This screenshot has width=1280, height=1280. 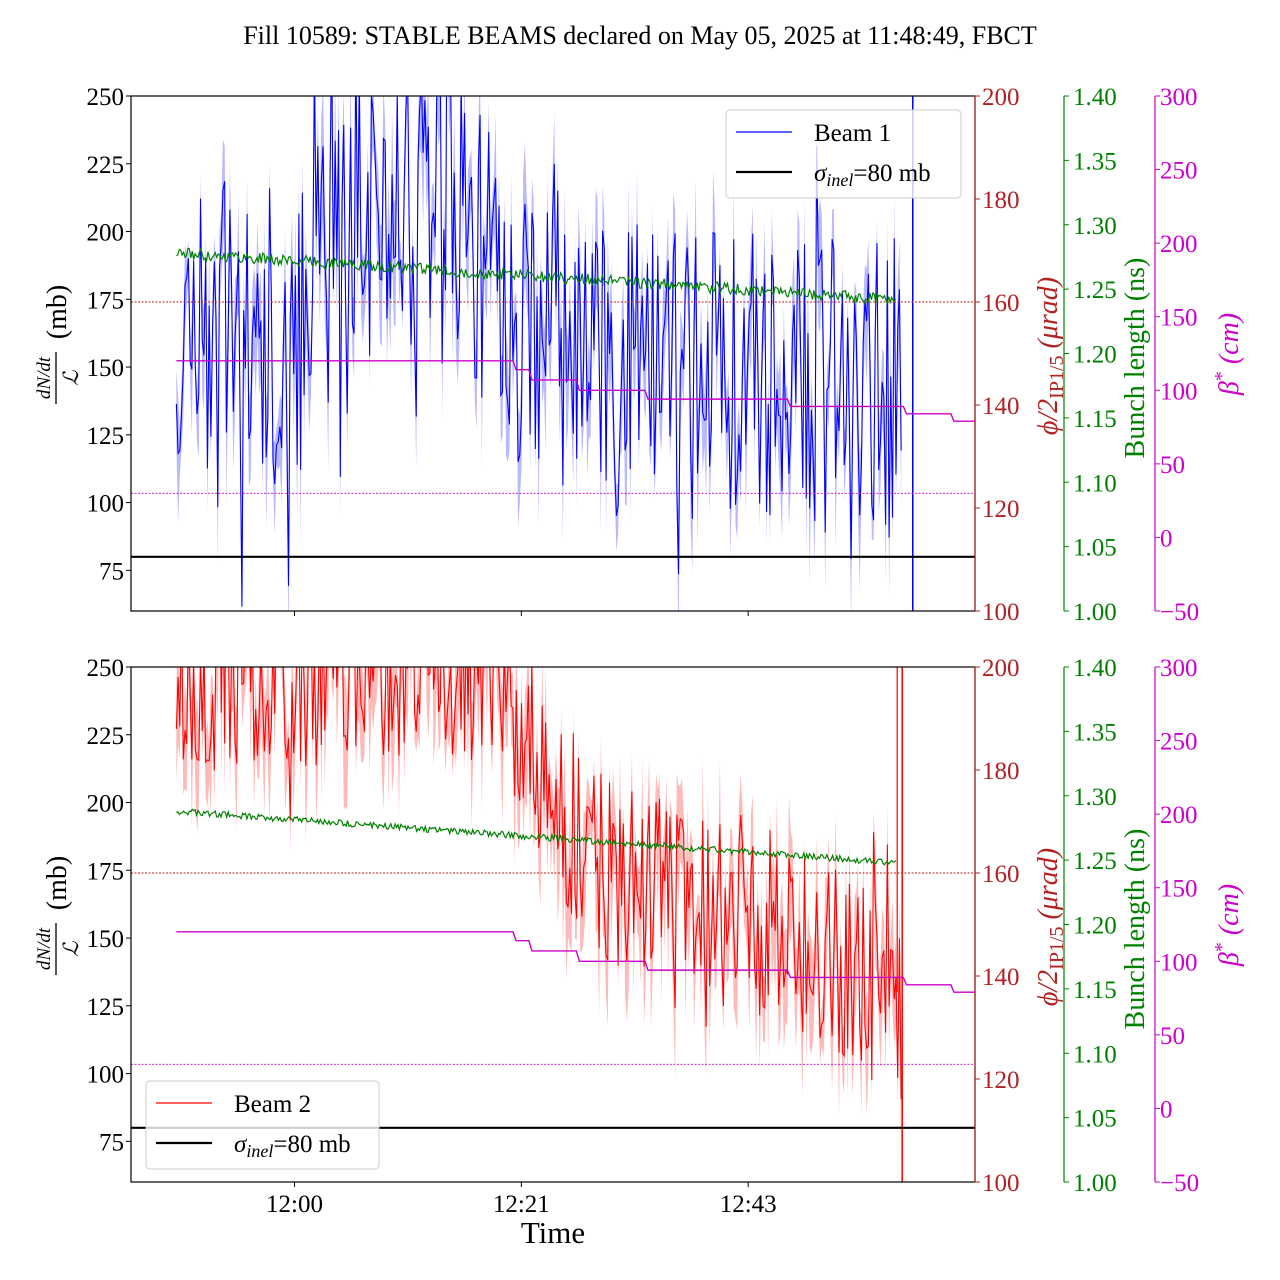 I want to click on left-tick-label: 150, so click(x=106, y=368).